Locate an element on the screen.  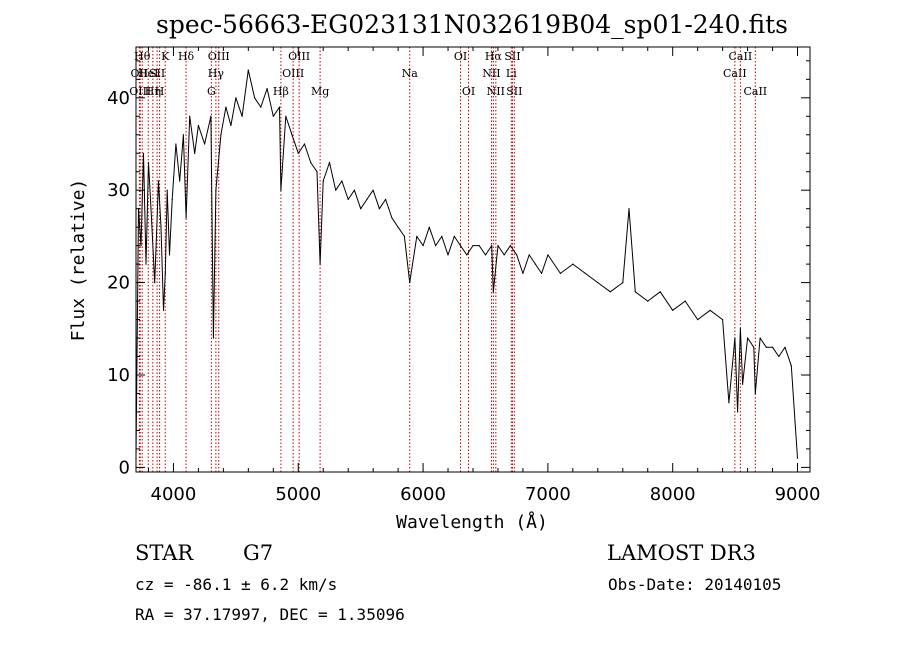
marker-label-25: CaII is located at coordinates (735, 73).